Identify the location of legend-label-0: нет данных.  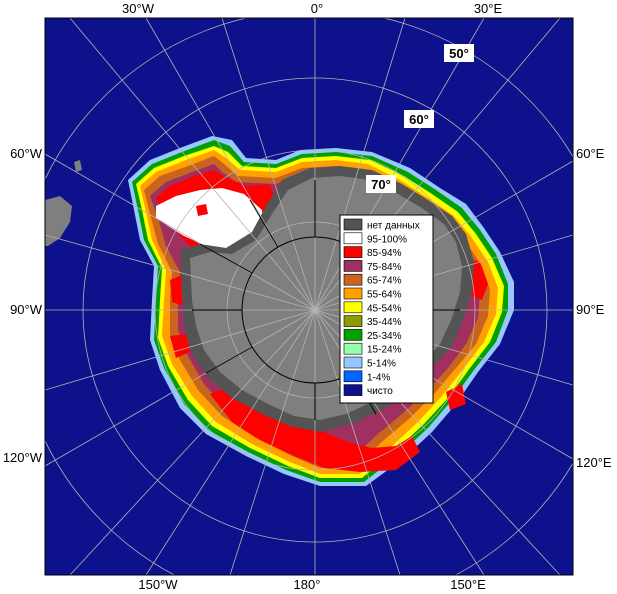
(393, 226).